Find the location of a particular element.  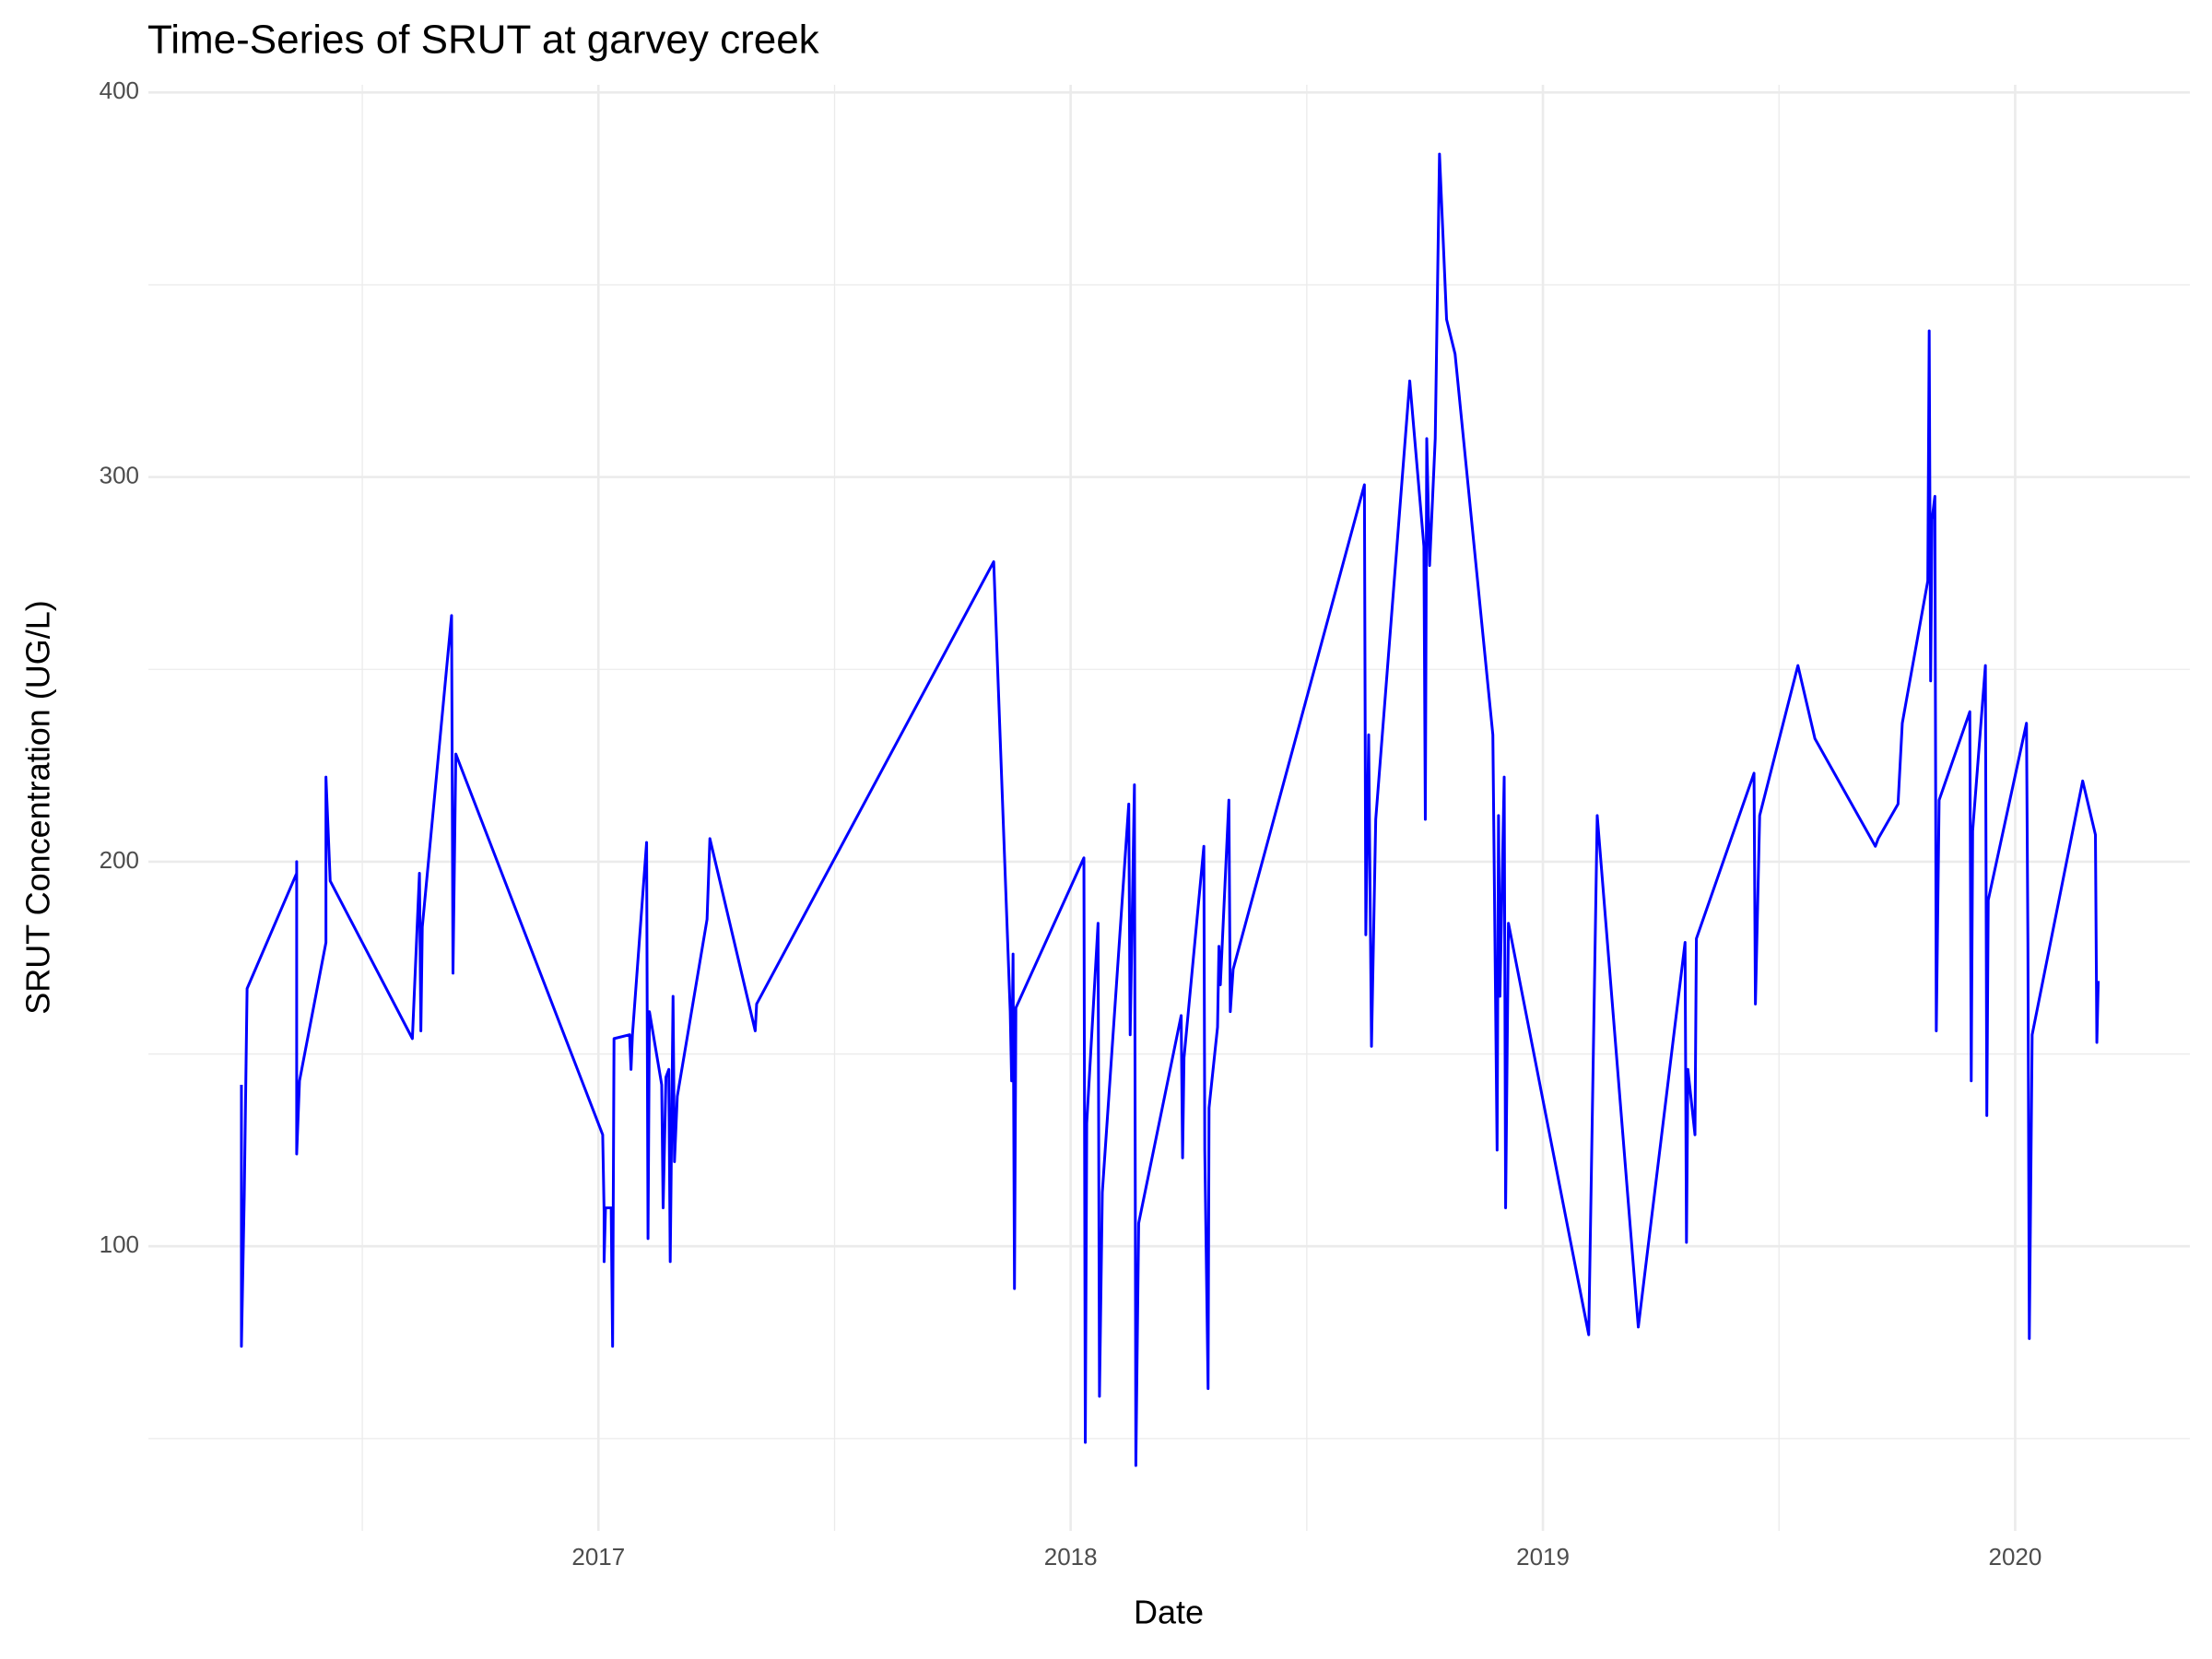

x-tick-label: 2020 is located at coordinates (2014, 1557).